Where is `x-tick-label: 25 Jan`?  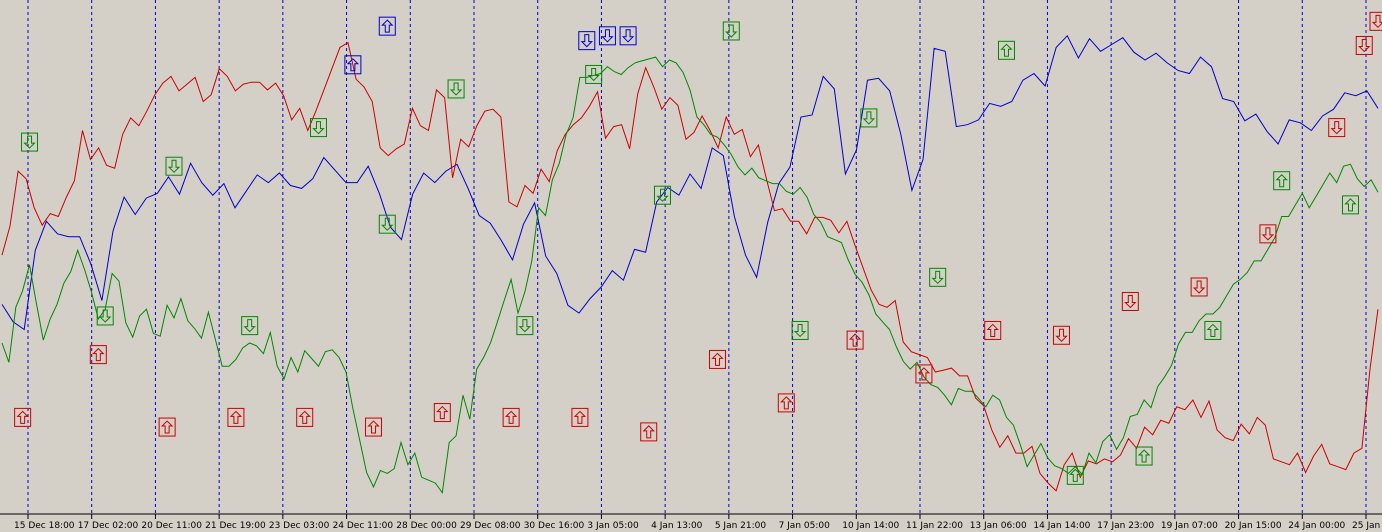 x-tick-label: 25 Jan is located at coordinates (1366, 526).